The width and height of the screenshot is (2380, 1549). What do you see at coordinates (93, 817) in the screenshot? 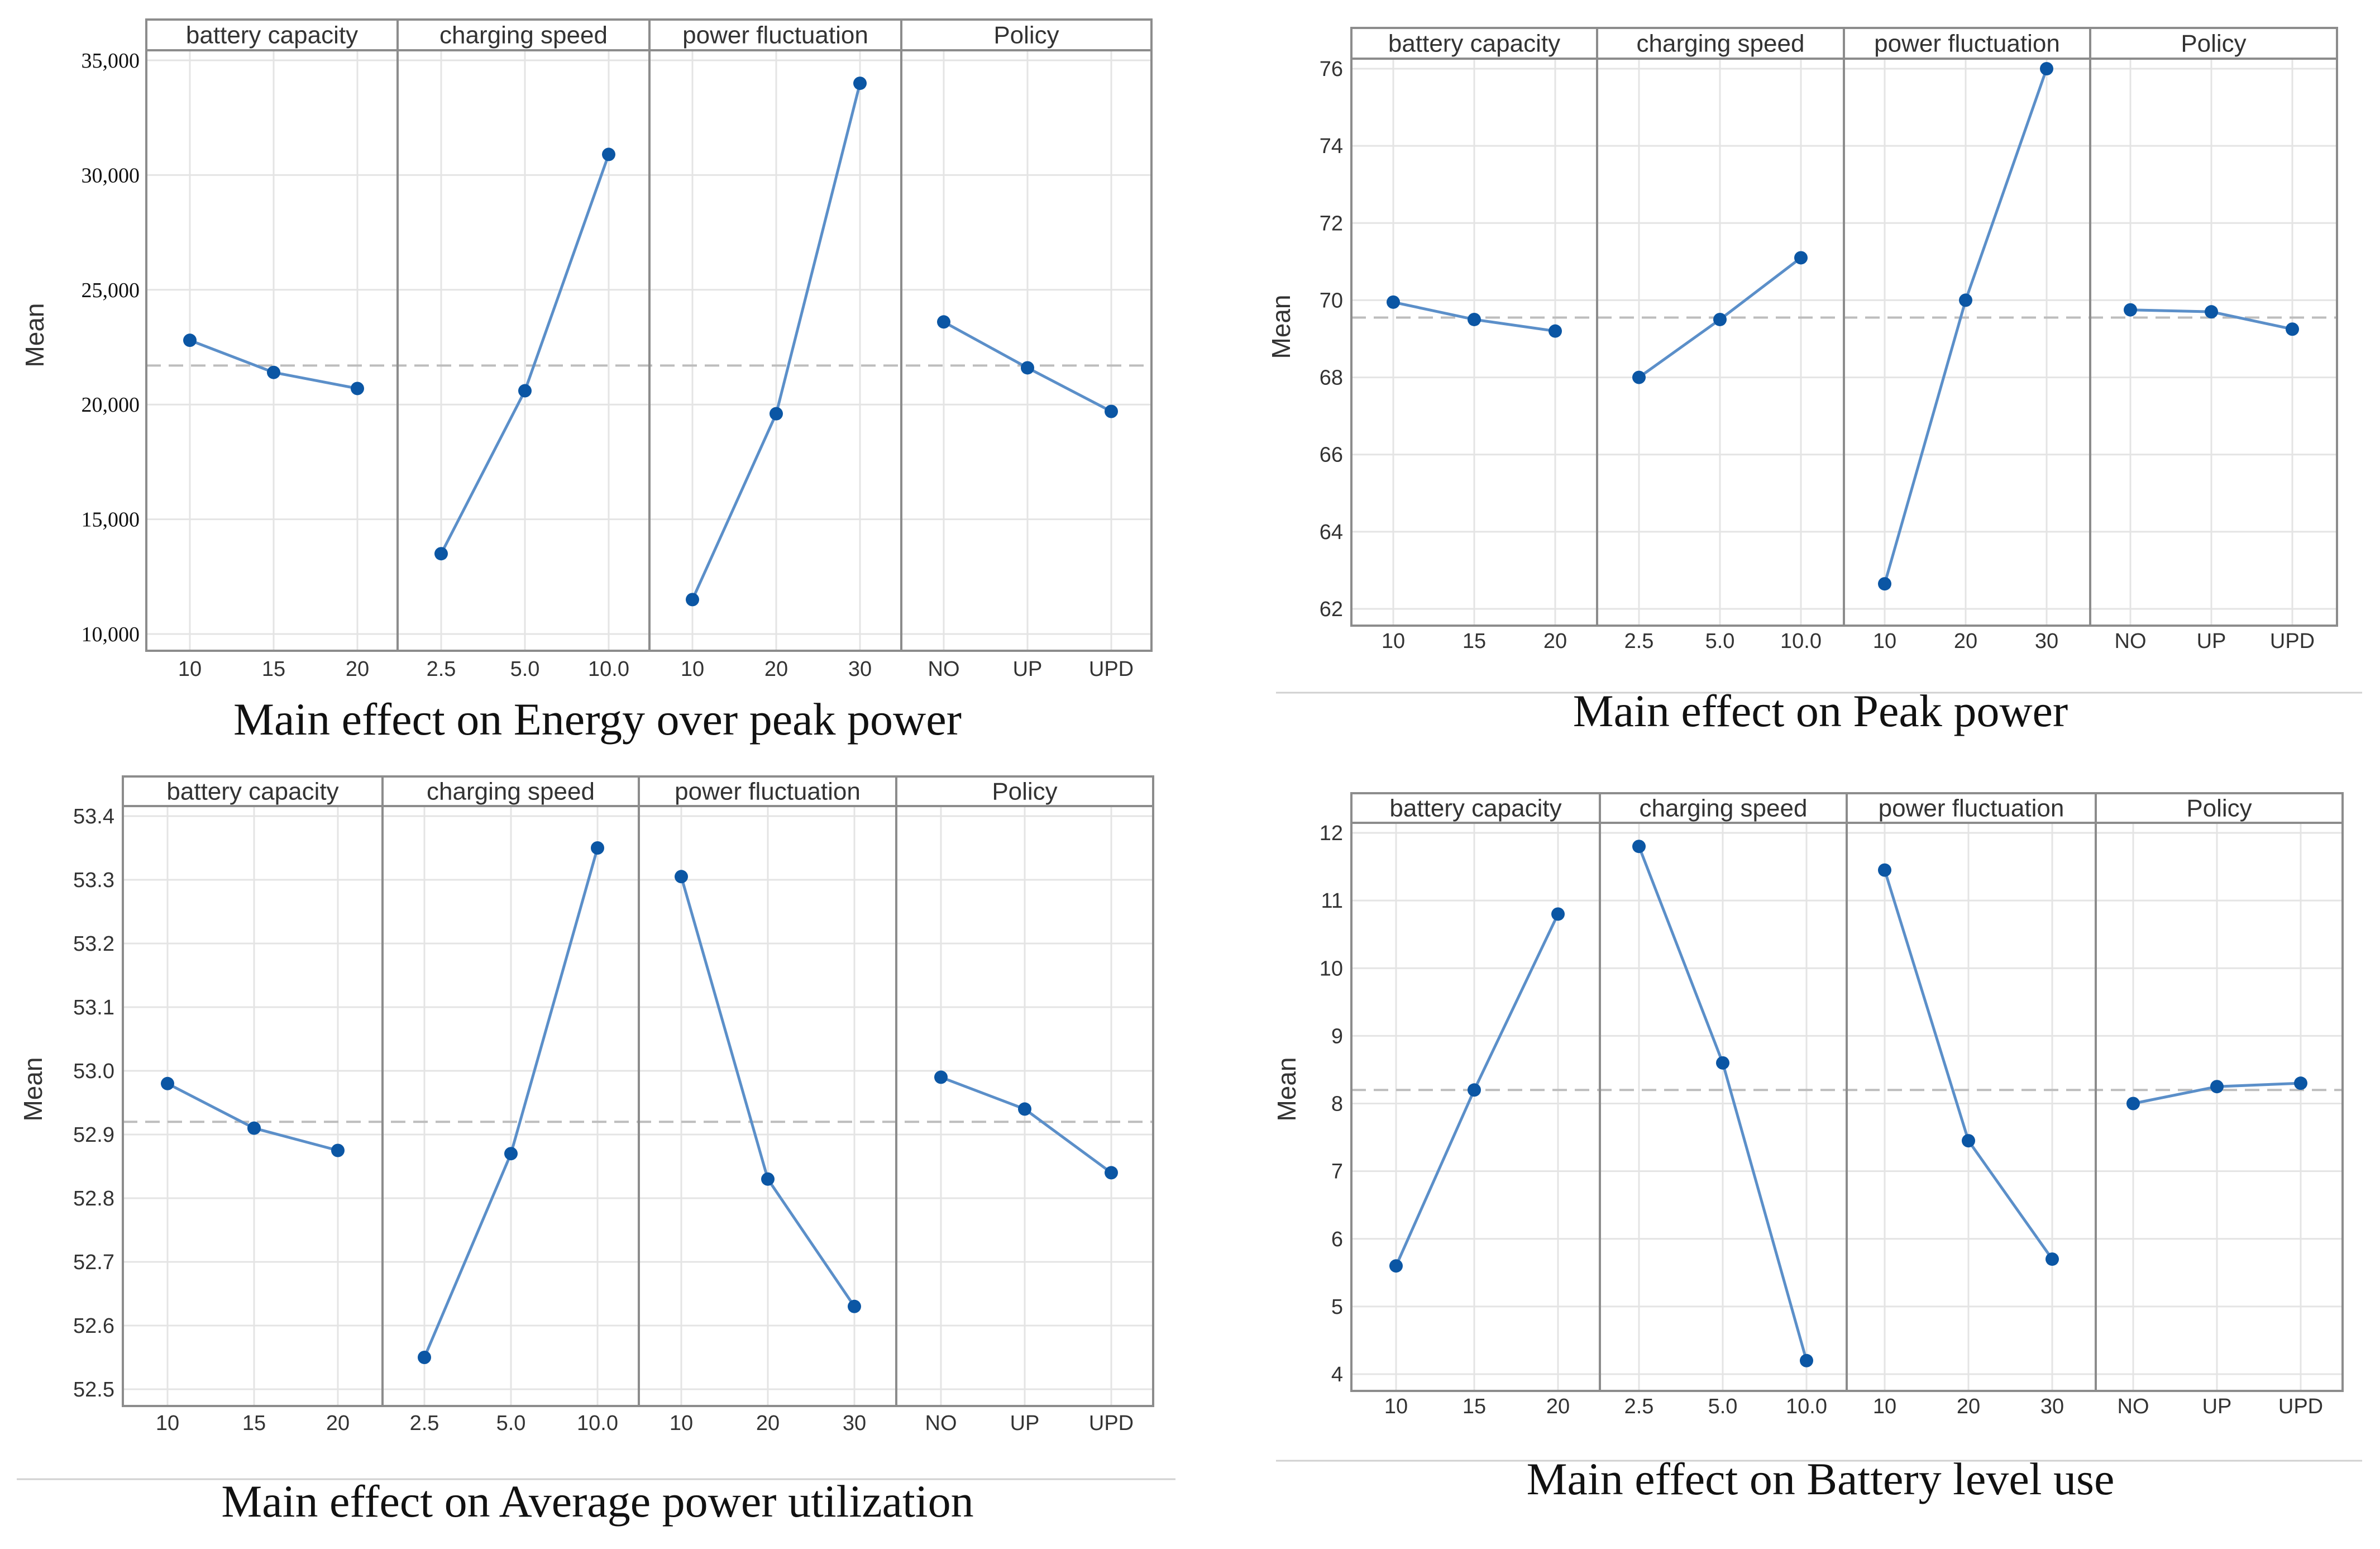
I see `y-tick-label: 53.4` at bounding box center [93, 817].